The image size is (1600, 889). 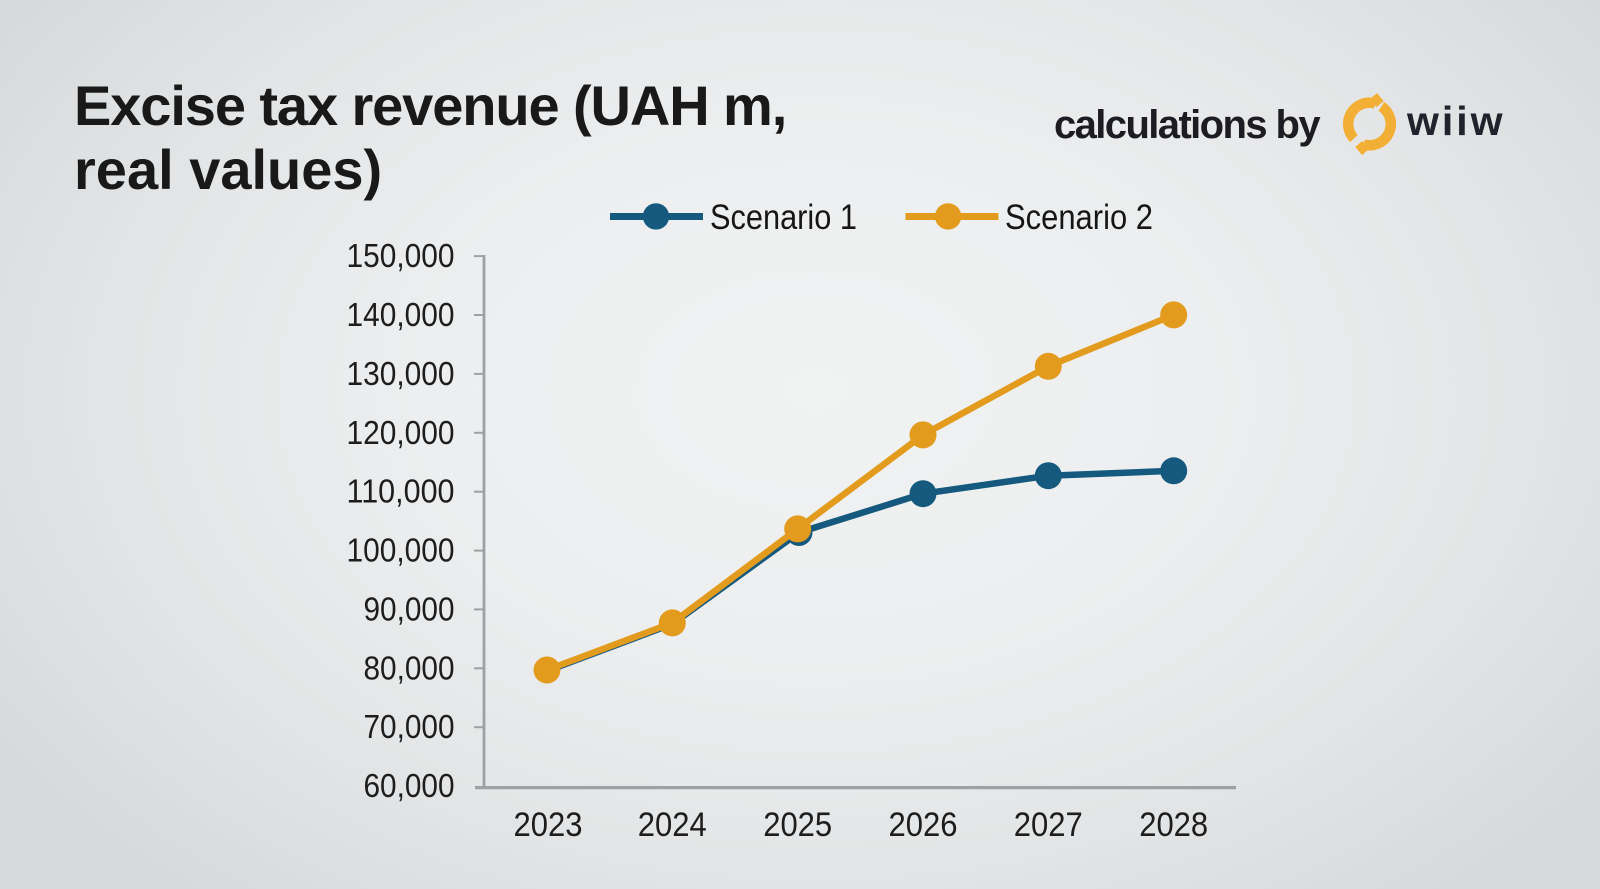 What do you see at coordinates (401, 373) in the screenshot?
I see `svg-text: 130,000` at bounding box center [401, 373].